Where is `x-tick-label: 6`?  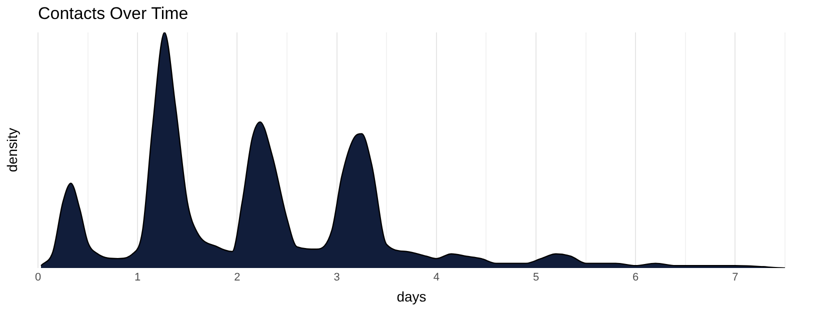
x-tick-label: 6 is located at coordinates (635, 278).